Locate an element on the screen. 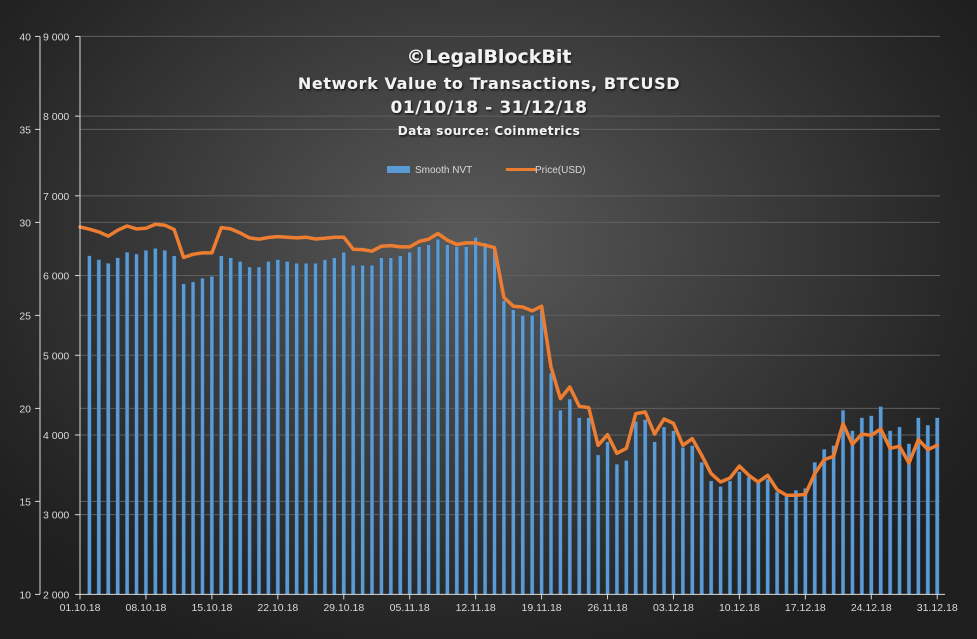 This screenshot has height=639, width=977. chart-source: Data source: Coinmetrics is located at coordinates (489, 131).